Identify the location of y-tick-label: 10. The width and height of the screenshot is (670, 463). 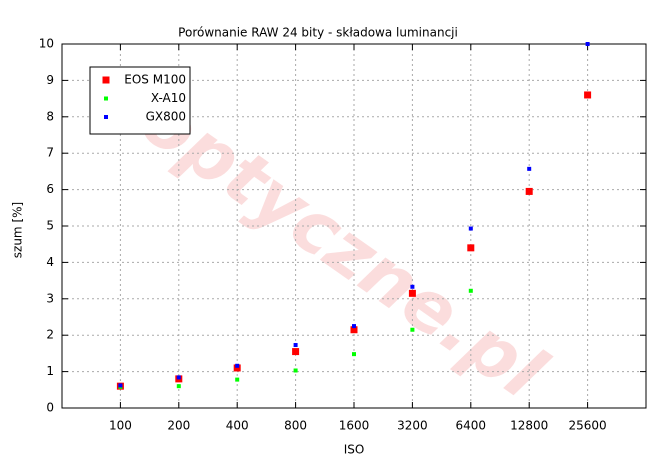
(46, 44).